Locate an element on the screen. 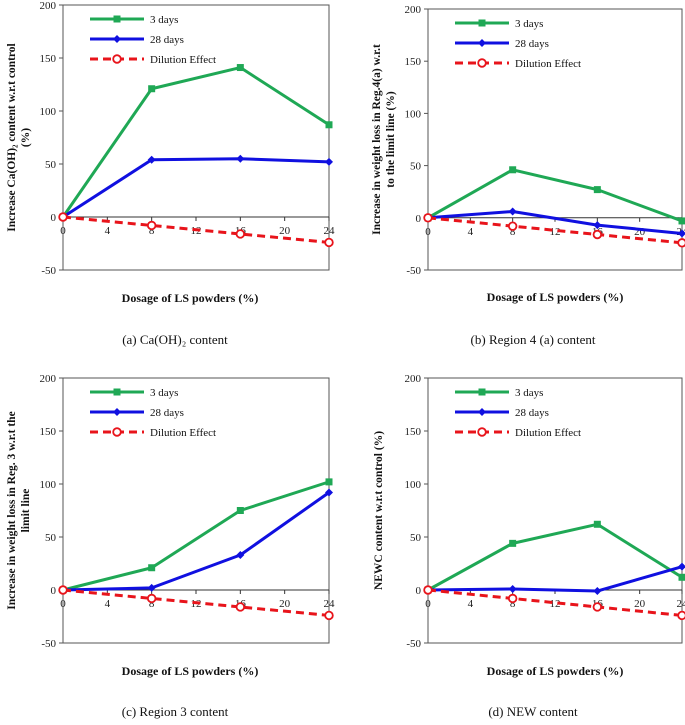 The height and width of the screenshot is (725, 685). panel-caption: (c) Region 3 content is located at coordinates (175, 711).